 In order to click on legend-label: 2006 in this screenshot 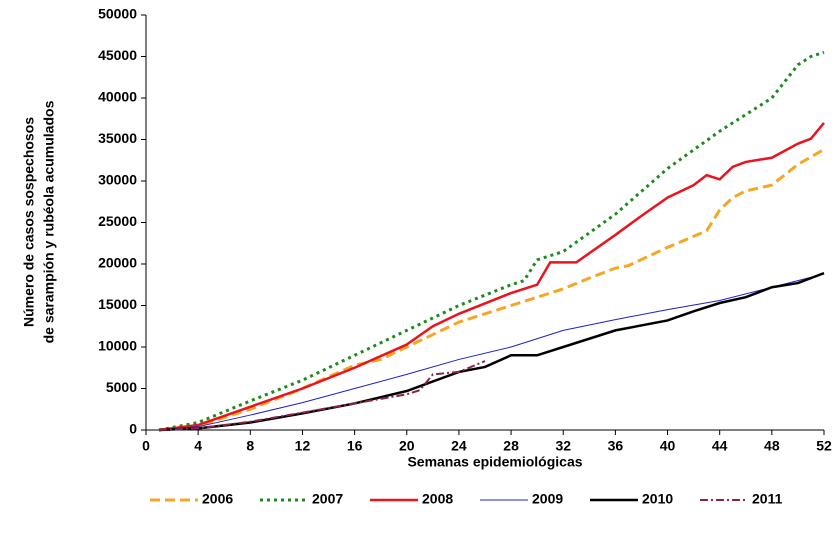, I will do `click(217, 499)`.